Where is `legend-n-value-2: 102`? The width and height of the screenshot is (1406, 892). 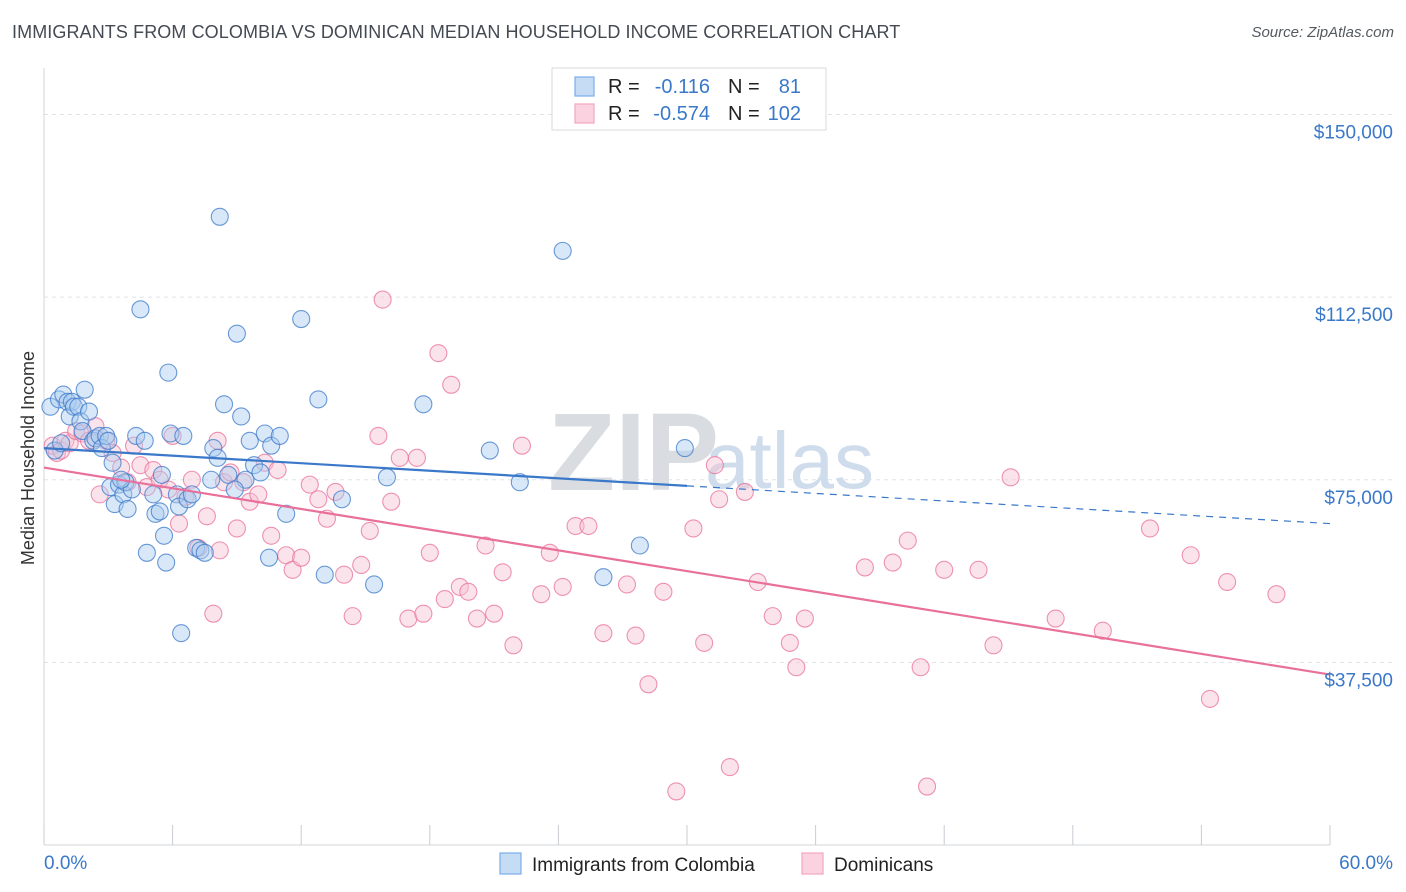 legend-n-value-2: 102 is located at coordinates (784, 114).